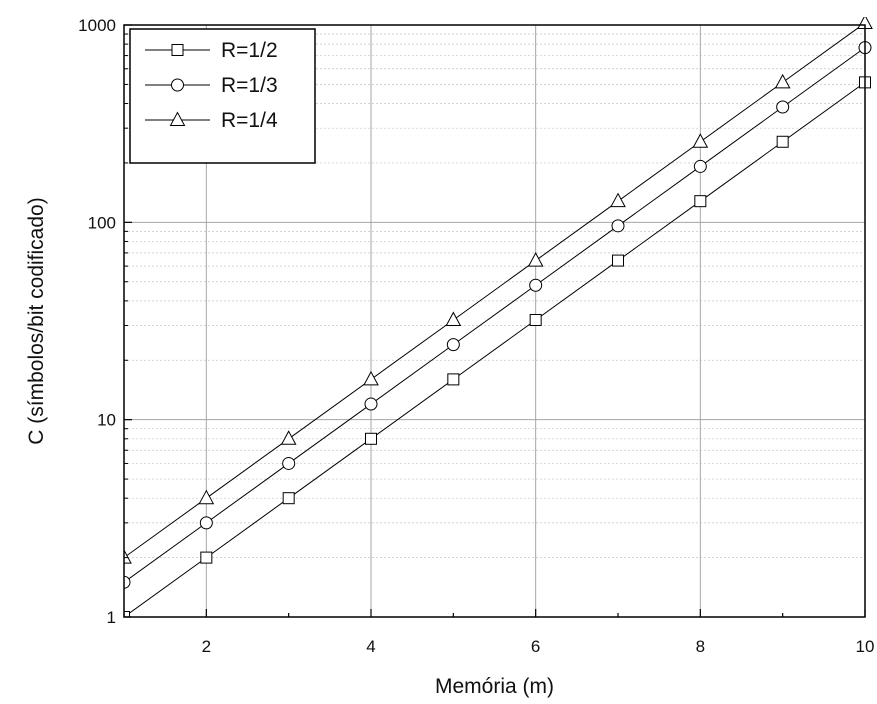 Image resolution: width=877 pixels, height=704 pixels. I want to click on y-tick-label: 1000, so click(97, 25).